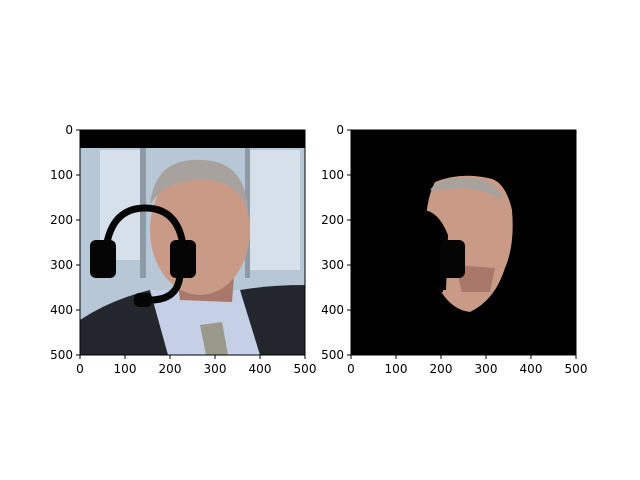 This screenshot has width=640, height=480. What do you see at coordinates (332, 310) in the screenshot?
I see `right-y-tick-label: 400` at bounding box center [332, 310].